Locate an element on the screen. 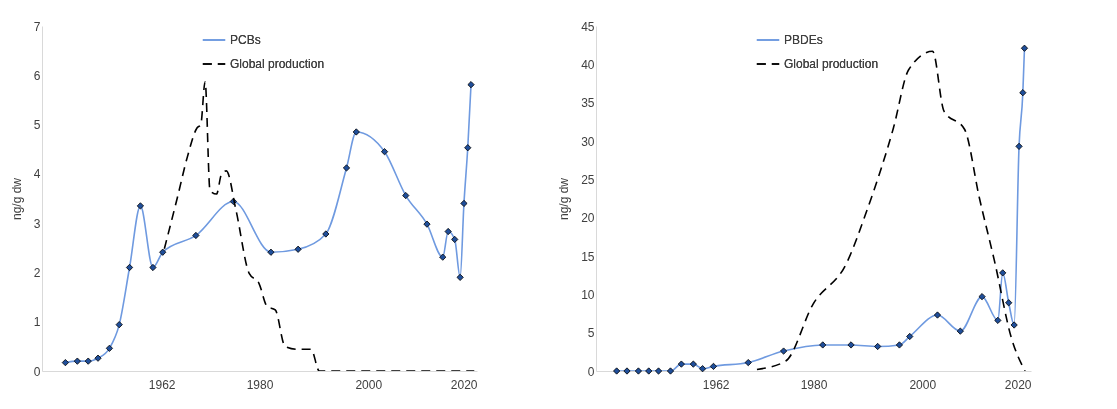  y-tick-label: 45 is located at coordinates (588, 26).